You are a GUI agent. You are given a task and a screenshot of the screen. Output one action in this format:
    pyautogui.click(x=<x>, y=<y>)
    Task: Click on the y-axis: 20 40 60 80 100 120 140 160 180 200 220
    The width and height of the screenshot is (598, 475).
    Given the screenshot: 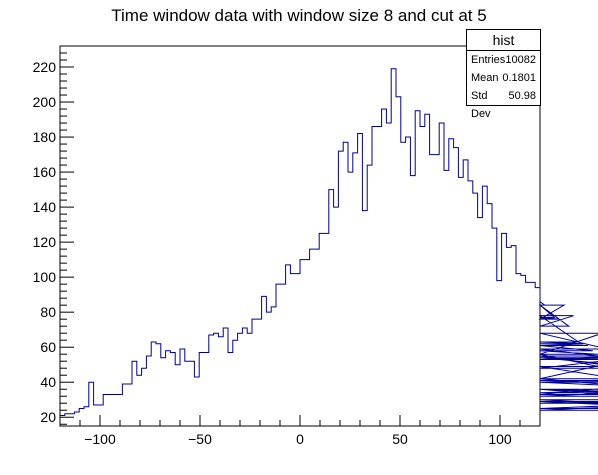 What is the action you would take?
    pyautogui.click(x=53, y=238)
    